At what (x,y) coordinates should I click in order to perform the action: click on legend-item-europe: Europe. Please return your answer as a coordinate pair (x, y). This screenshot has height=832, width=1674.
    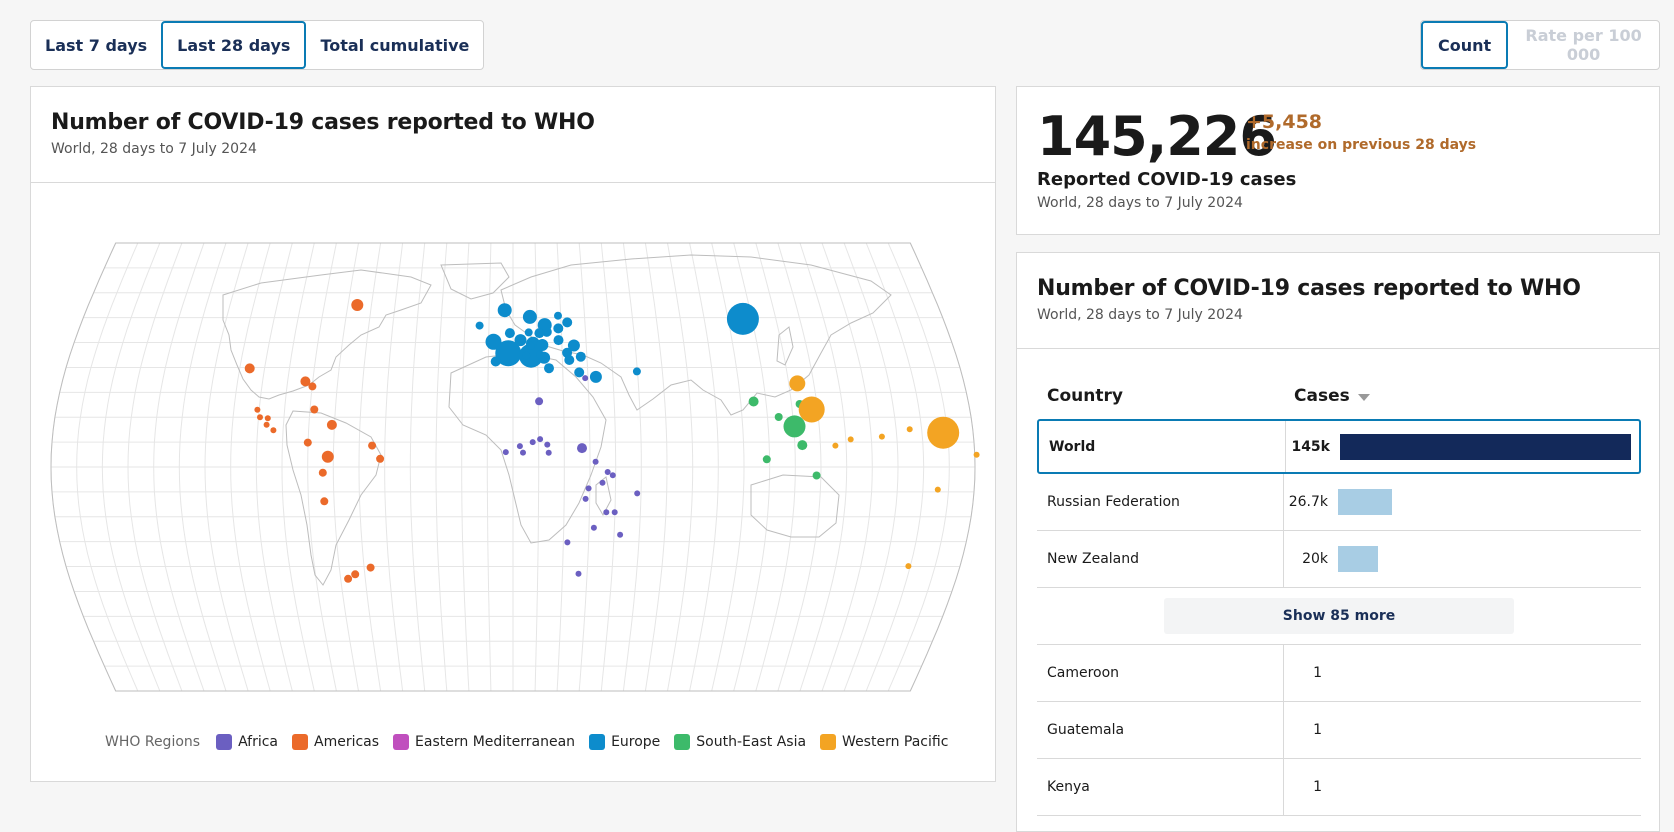
    Looking at the image, I should click on (624, 742).